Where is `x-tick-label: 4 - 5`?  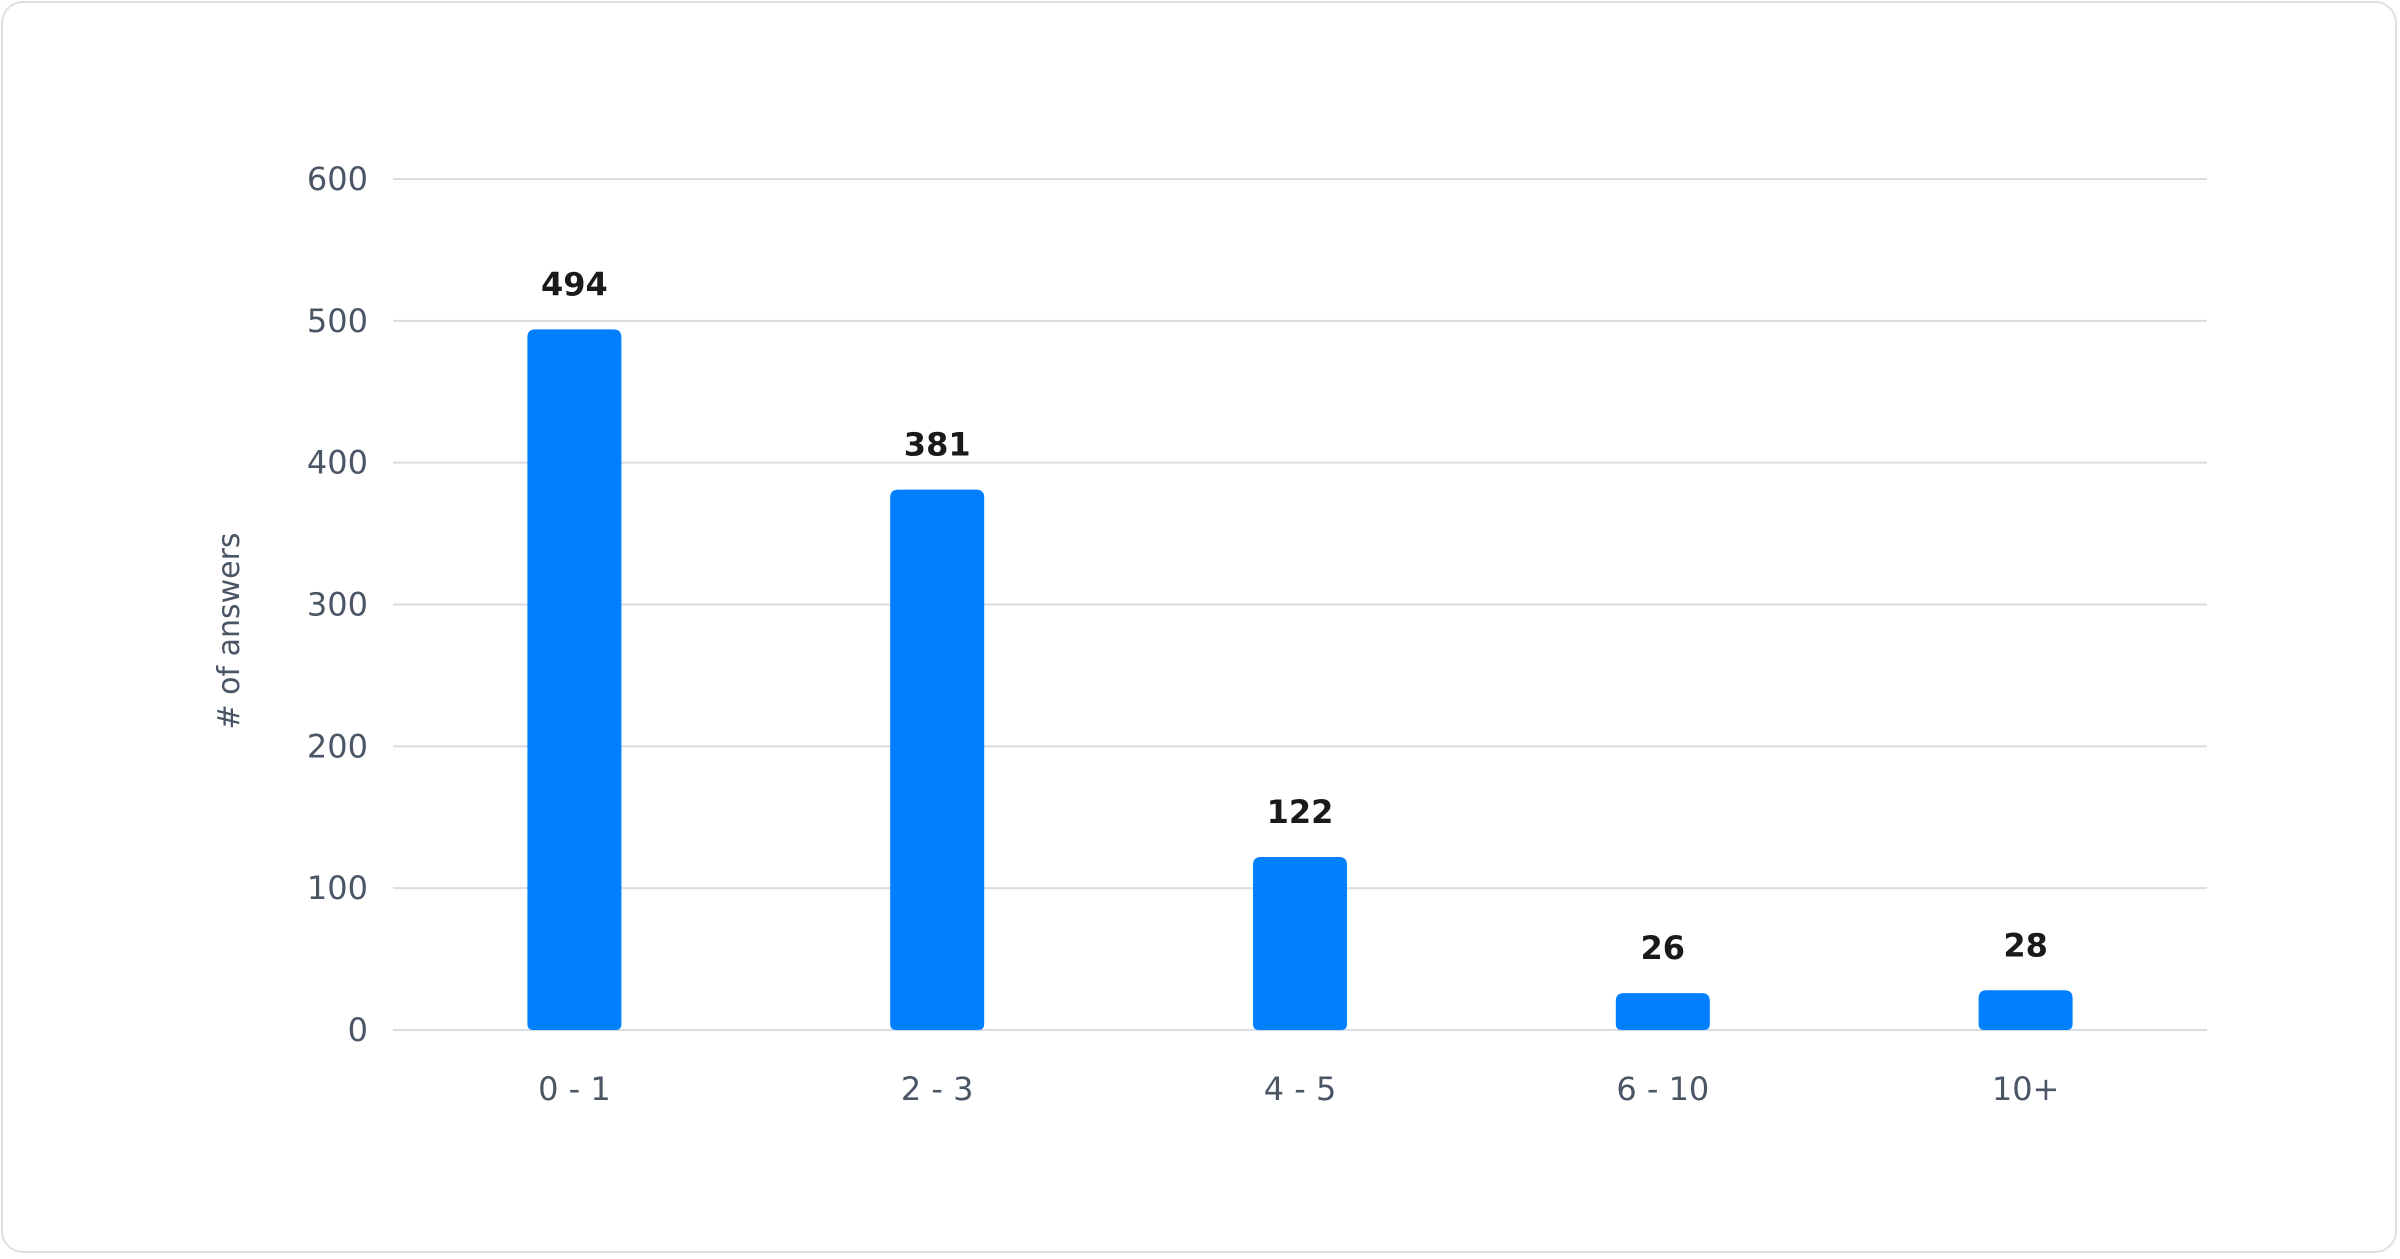 x-tick-label: 4 - 5 is located at coordinates (1300, 1089).